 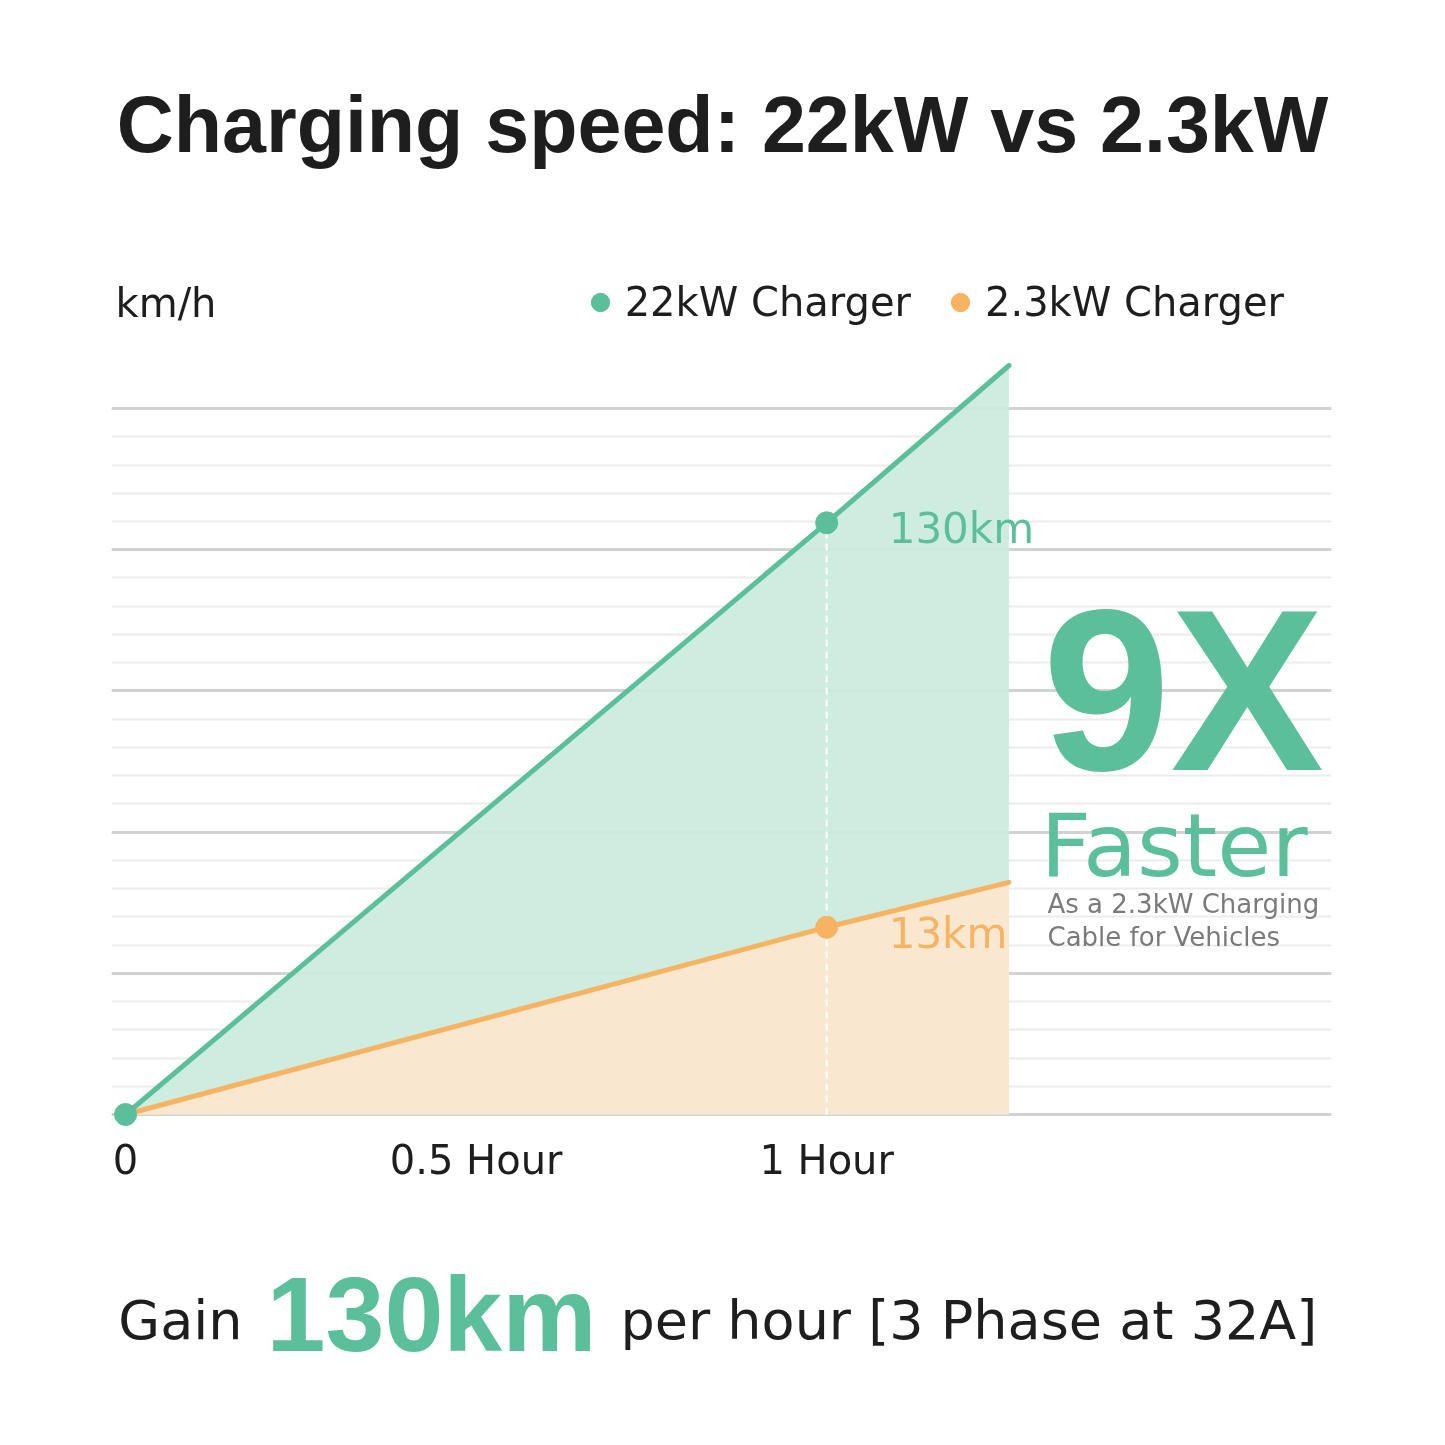 What do you see at coordinates (166, 302) in the screenshot?
I see `y-axis-title: km/h` at bounding box center [166, 302].